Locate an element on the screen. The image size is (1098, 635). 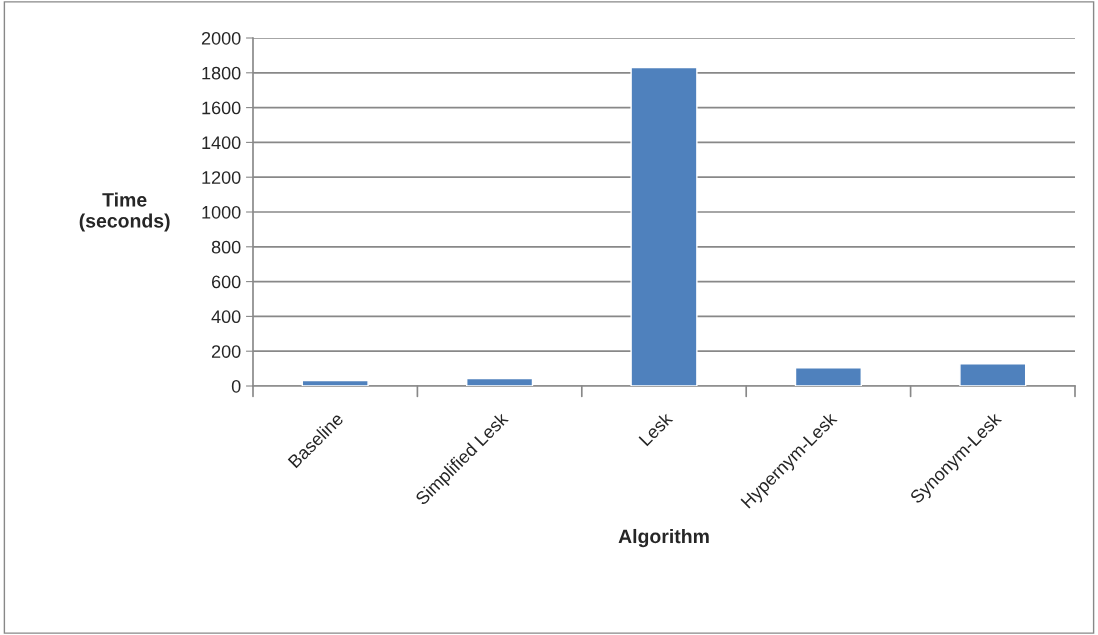
y-tick-label: 2000 is located at coordinates (221, 38).